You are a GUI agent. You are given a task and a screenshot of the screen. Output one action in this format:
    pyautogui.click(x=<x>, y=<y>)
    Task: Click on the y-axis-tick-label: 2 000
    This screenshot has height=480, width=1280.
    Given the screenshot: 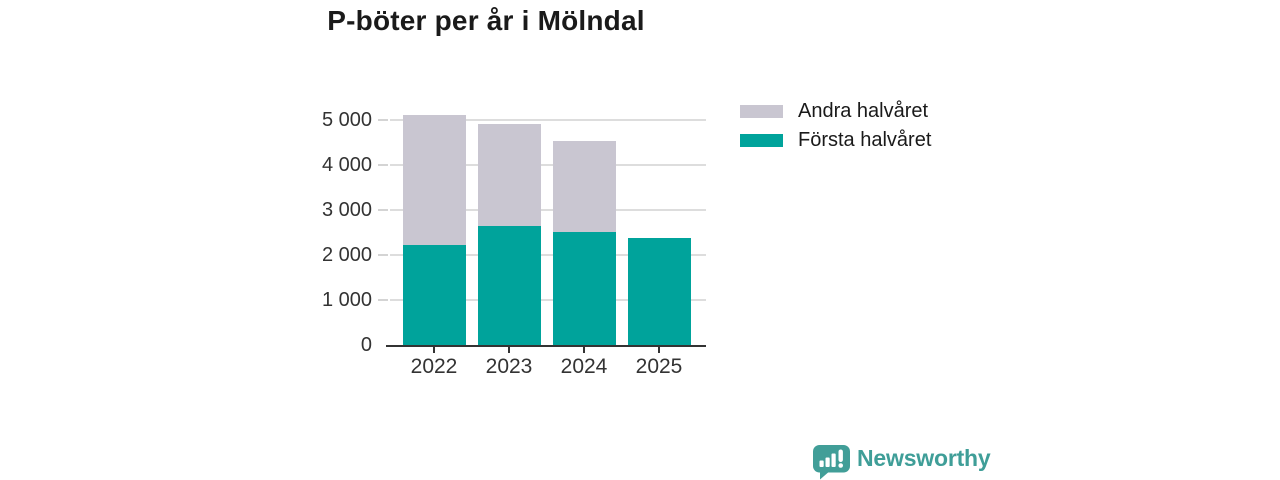 What is the action you would take?
    pyautogui.click(x=346, y=255)
    